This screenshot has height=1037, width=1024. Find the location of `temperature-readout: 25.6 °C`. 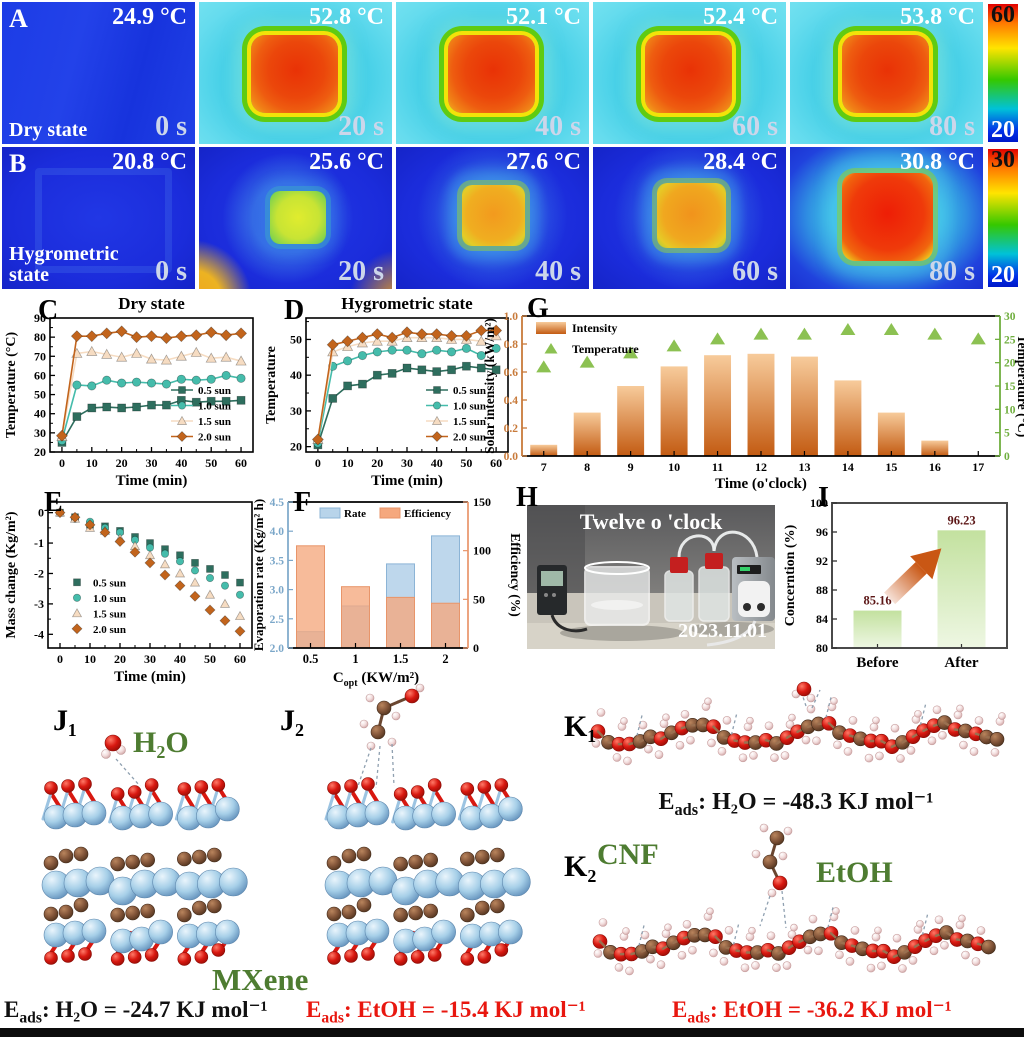

temperature-readout: 25.6 °C is located at coordinates (346, 162).